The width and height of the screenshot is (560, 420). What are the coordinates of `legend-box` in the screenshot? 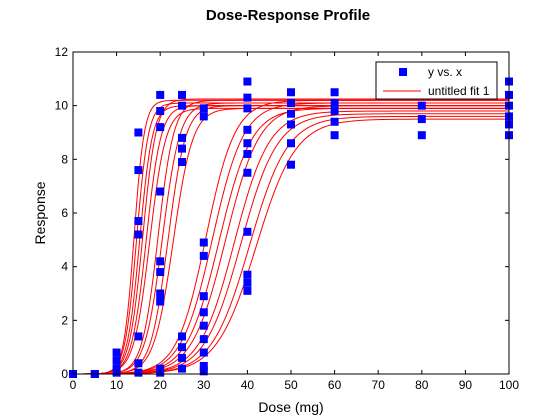 It's located at (436, 80).